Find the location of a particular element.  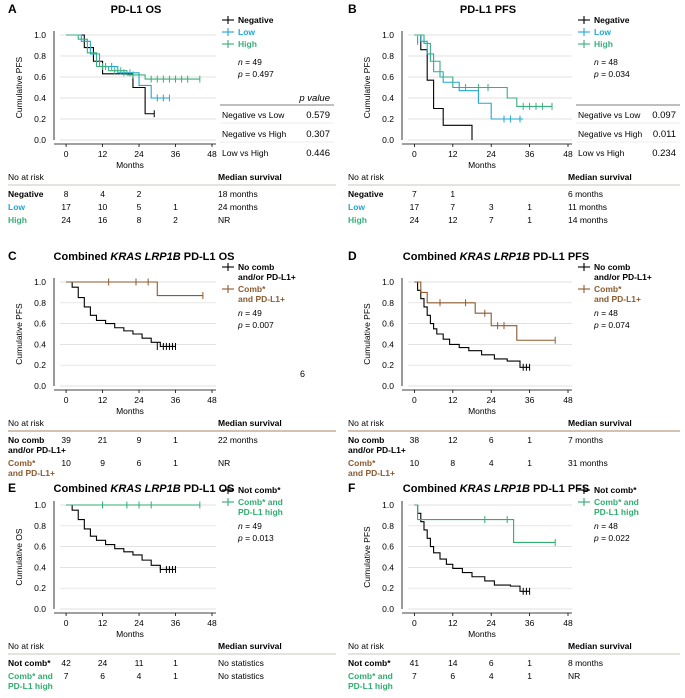

risk-count: 41 is located at coordinates (415, 663).